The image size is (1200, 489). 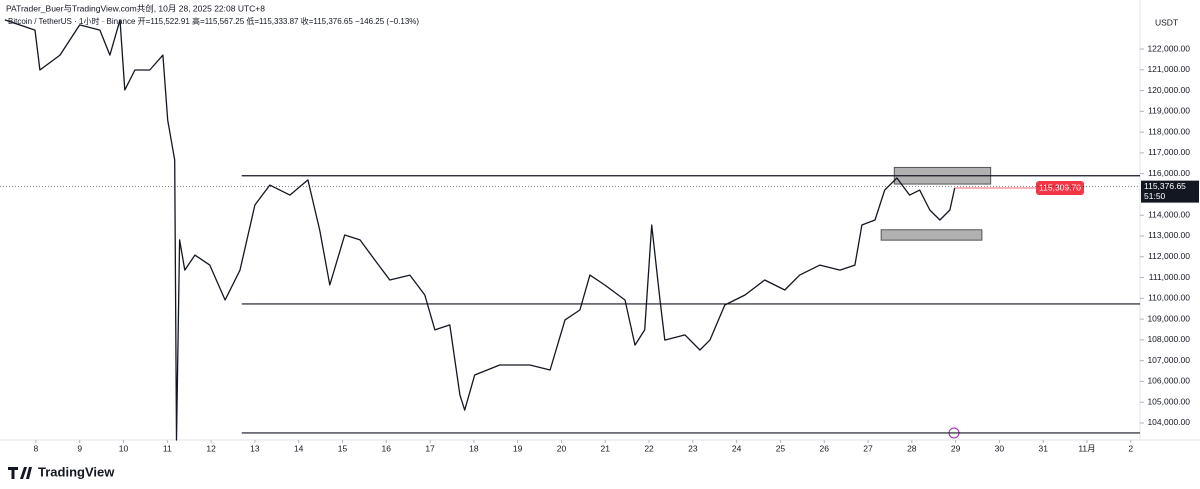 I want to click on x-tick-label: 13, so click(x=255, y=448).